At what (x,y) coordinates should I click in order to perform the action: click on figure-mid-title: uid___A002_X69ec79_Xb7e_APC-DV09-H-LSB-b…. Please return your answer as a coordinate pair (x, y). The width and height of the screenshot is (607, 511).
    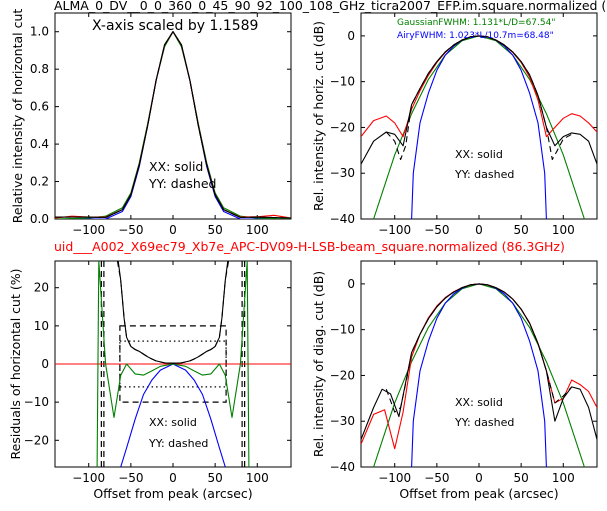
    Looking at the image, I should click on (309, 246).